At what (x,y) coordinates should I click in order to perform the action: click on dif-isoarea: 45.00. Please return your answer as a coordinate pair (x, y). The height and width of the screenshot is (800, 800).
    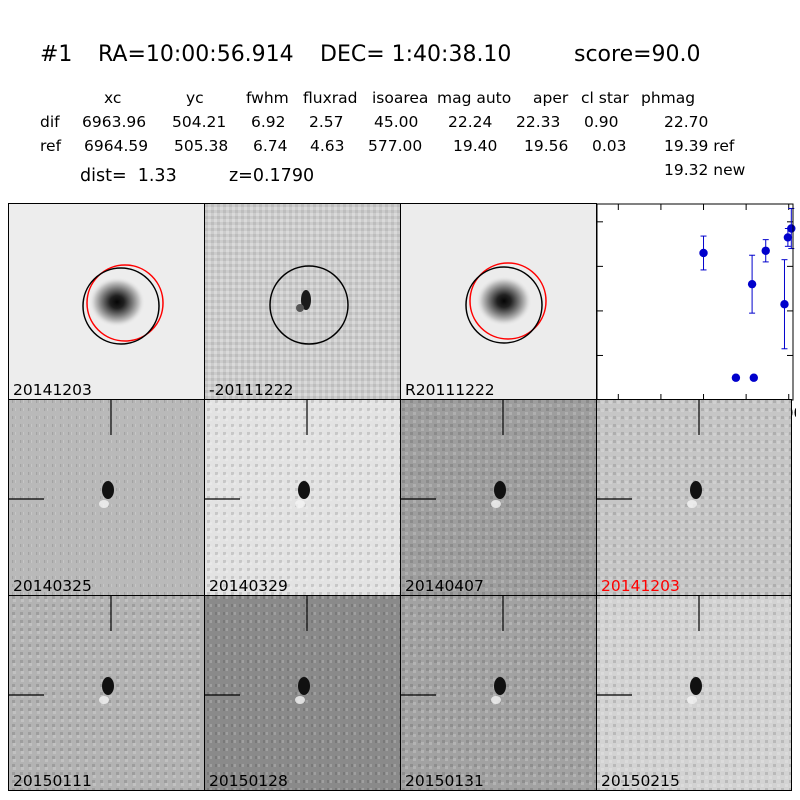
    Looking at the image, I should click on (396, 122).